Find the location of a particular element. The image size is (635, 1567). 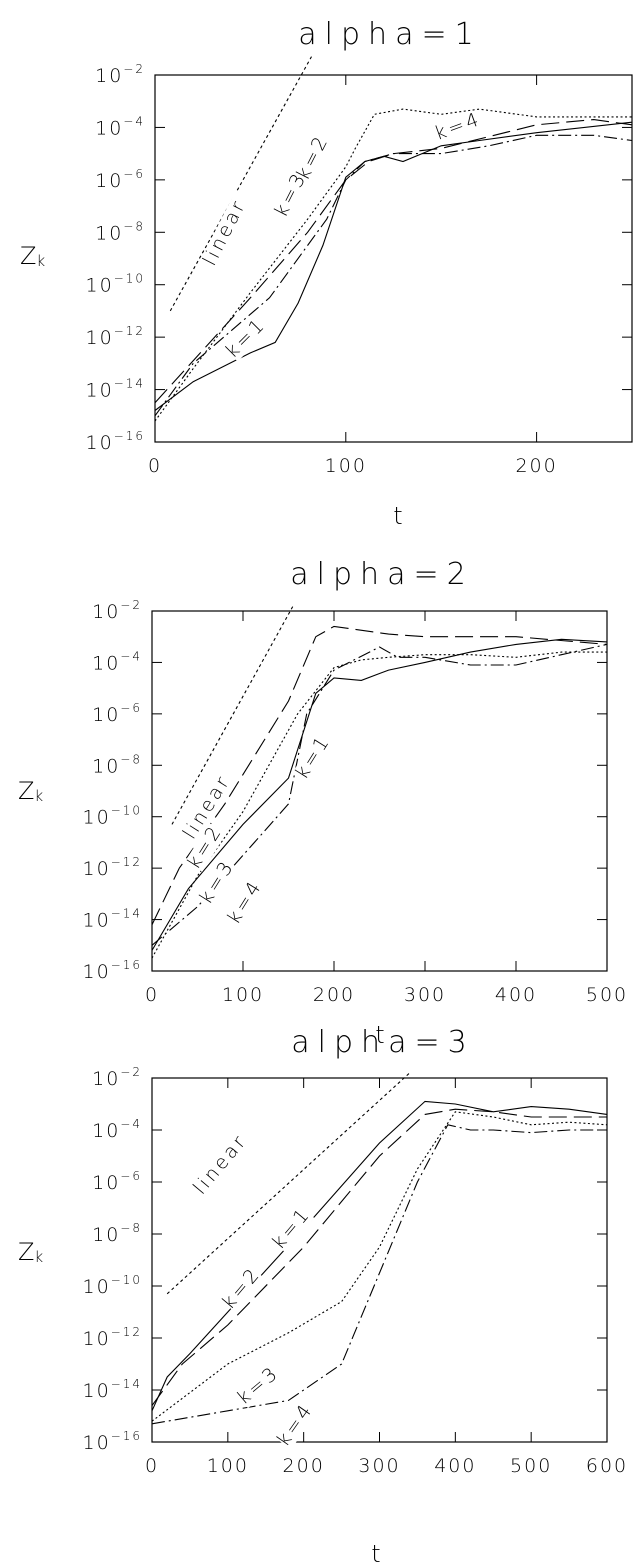

chart-title: alpha=1 is located at coordinates (389, 34).